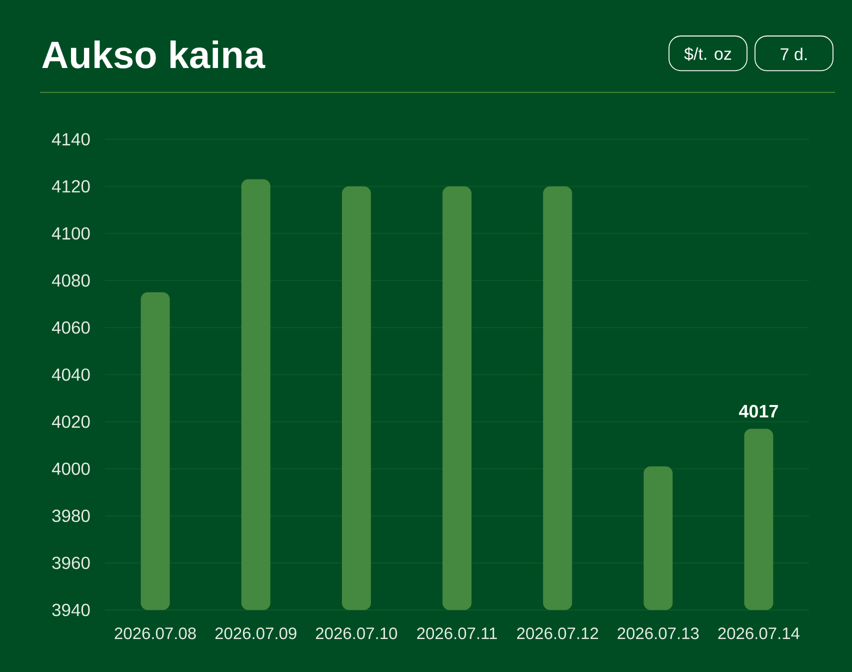 The width and height of the screenshot is (852, 672). Describe the element at coordinates (71, 563) in the screenshot. I see `y-tick-label: 3960` at that location.